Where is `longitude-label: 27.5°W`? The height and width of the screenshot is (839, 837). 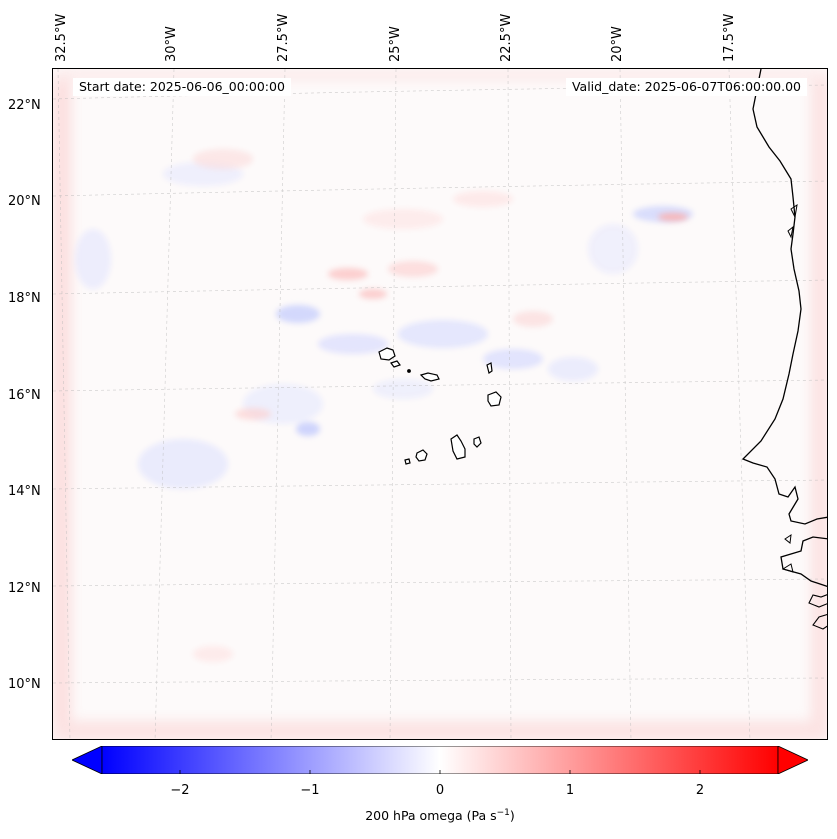
longitude-label: 27.5°W is located at coordinates (283, 37).